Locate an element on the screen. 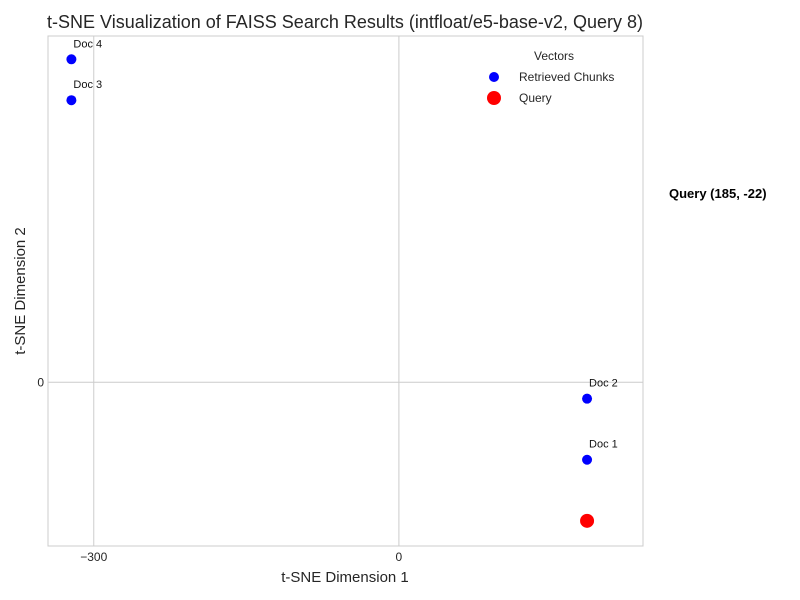 This screenshot has width=800, height=600. legend-entry-label: Retrieved Chunks is located at coordinates (566, 77).